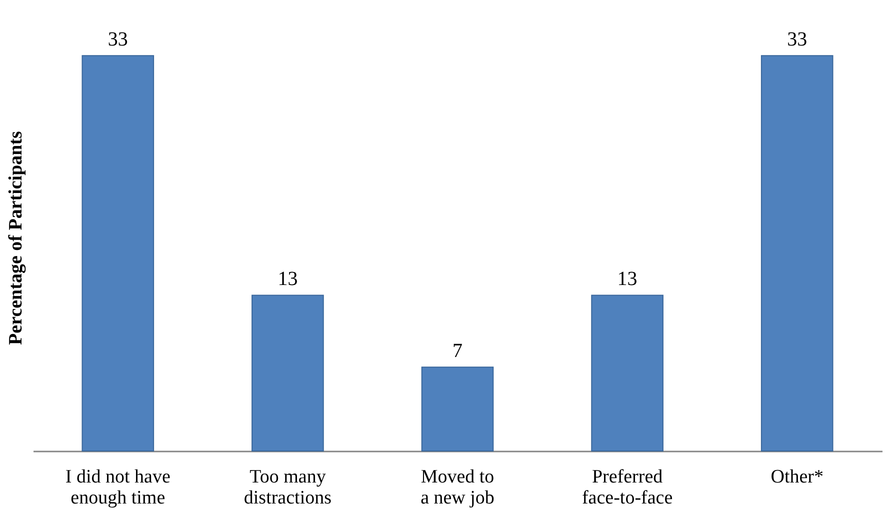 This screenshot has width=890, height=513. What do you see at coordinates (797, 477) in the screenshot?
I see `x-tick-label: Other*` at bounding box center [797, 477].